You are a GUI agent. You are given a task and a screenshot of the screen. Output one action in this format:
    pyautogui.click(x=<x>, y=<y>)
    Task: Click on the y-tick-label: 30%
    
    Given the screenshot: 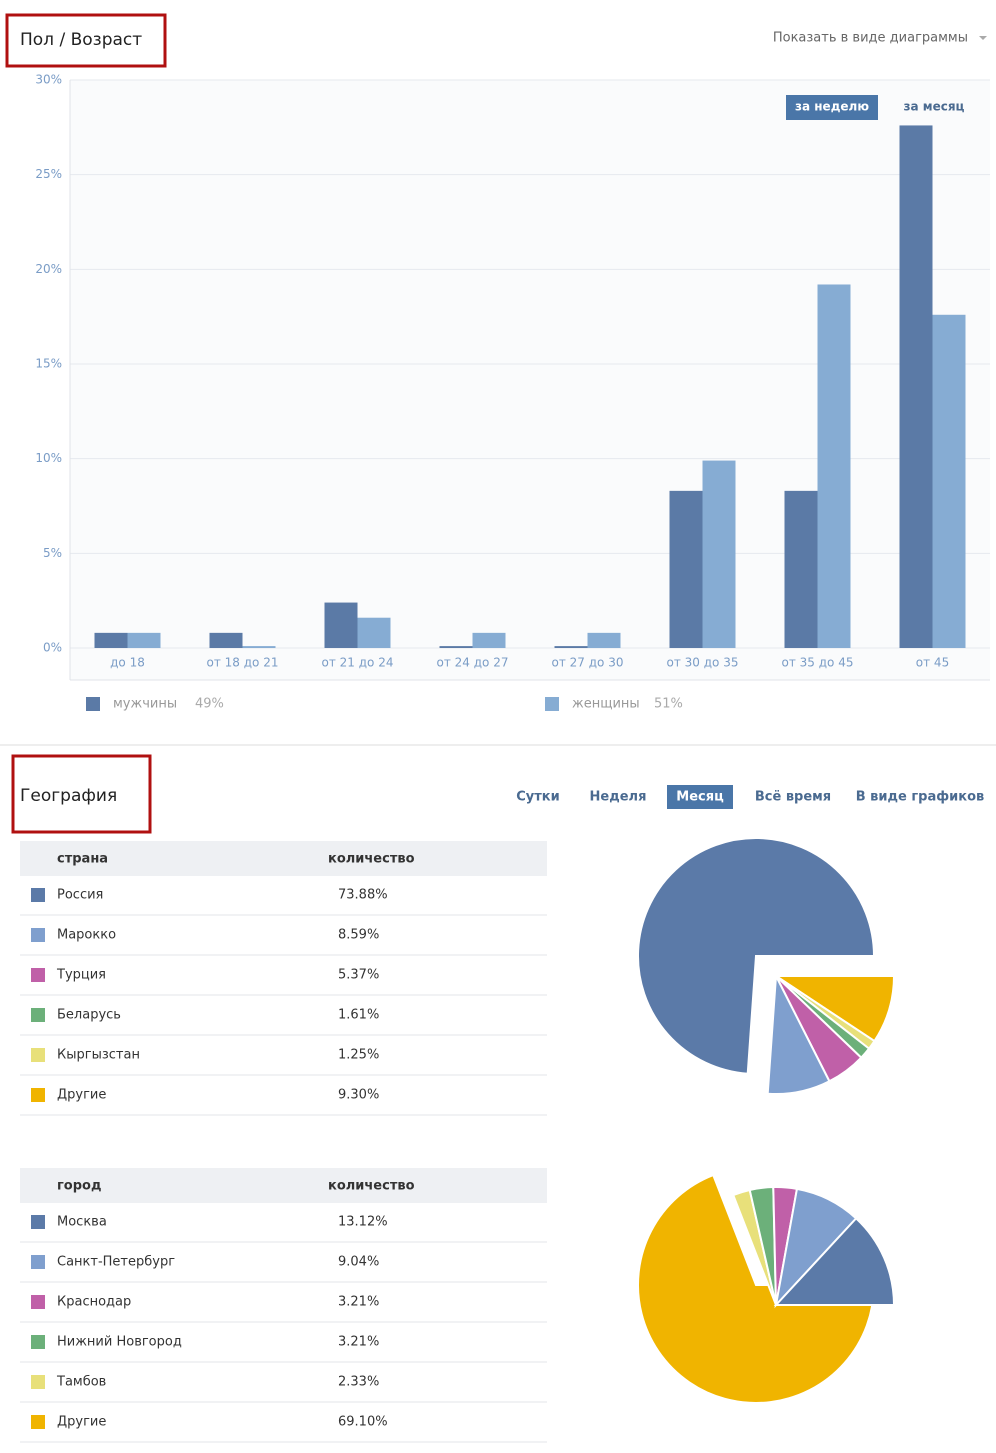 What is the action you would take?
    pyautogui.click(x=48, y=80)
    